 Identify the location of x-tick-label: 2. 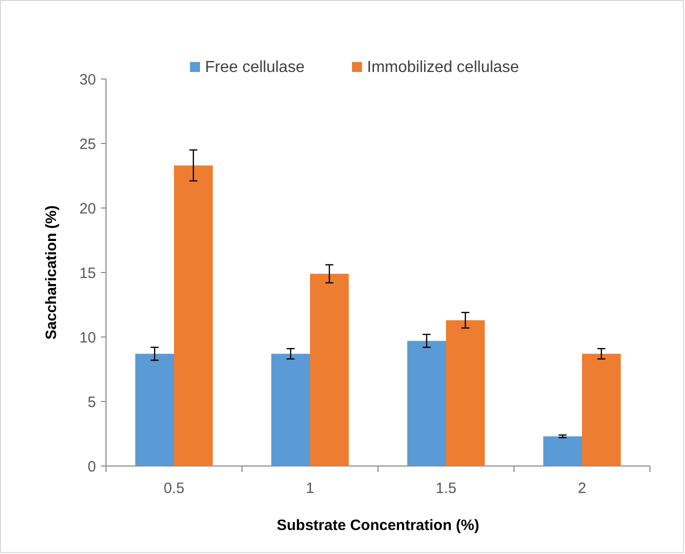
(582, 488).